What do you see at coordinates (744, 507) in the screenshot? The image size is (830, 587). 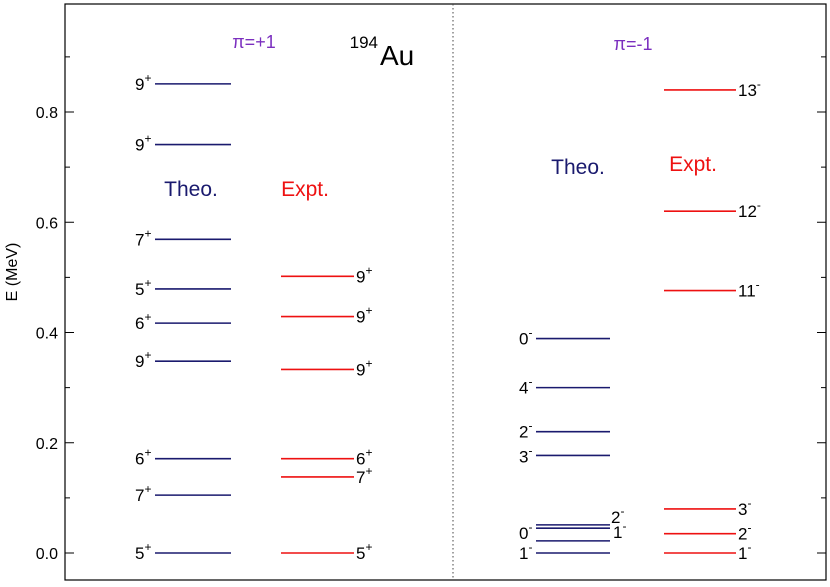 I see `expt-spin-label: 3-` at bounding box center [744, 507].